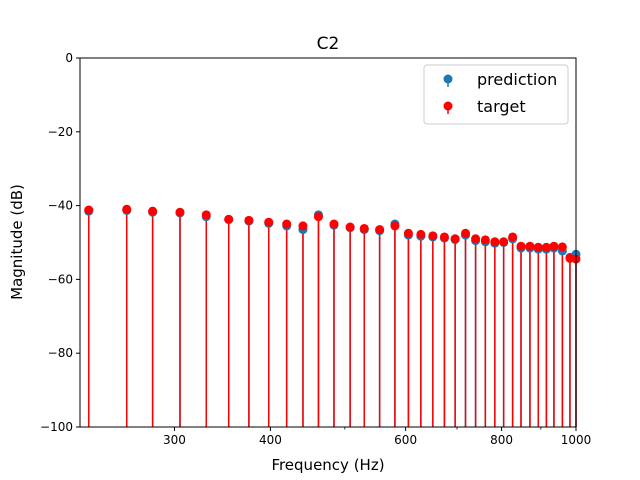 This screenshot has height=480, width=640. Describe the element at coordinates (270, 440) in the screenshot. I see `x-tick-label: 400` at that location.